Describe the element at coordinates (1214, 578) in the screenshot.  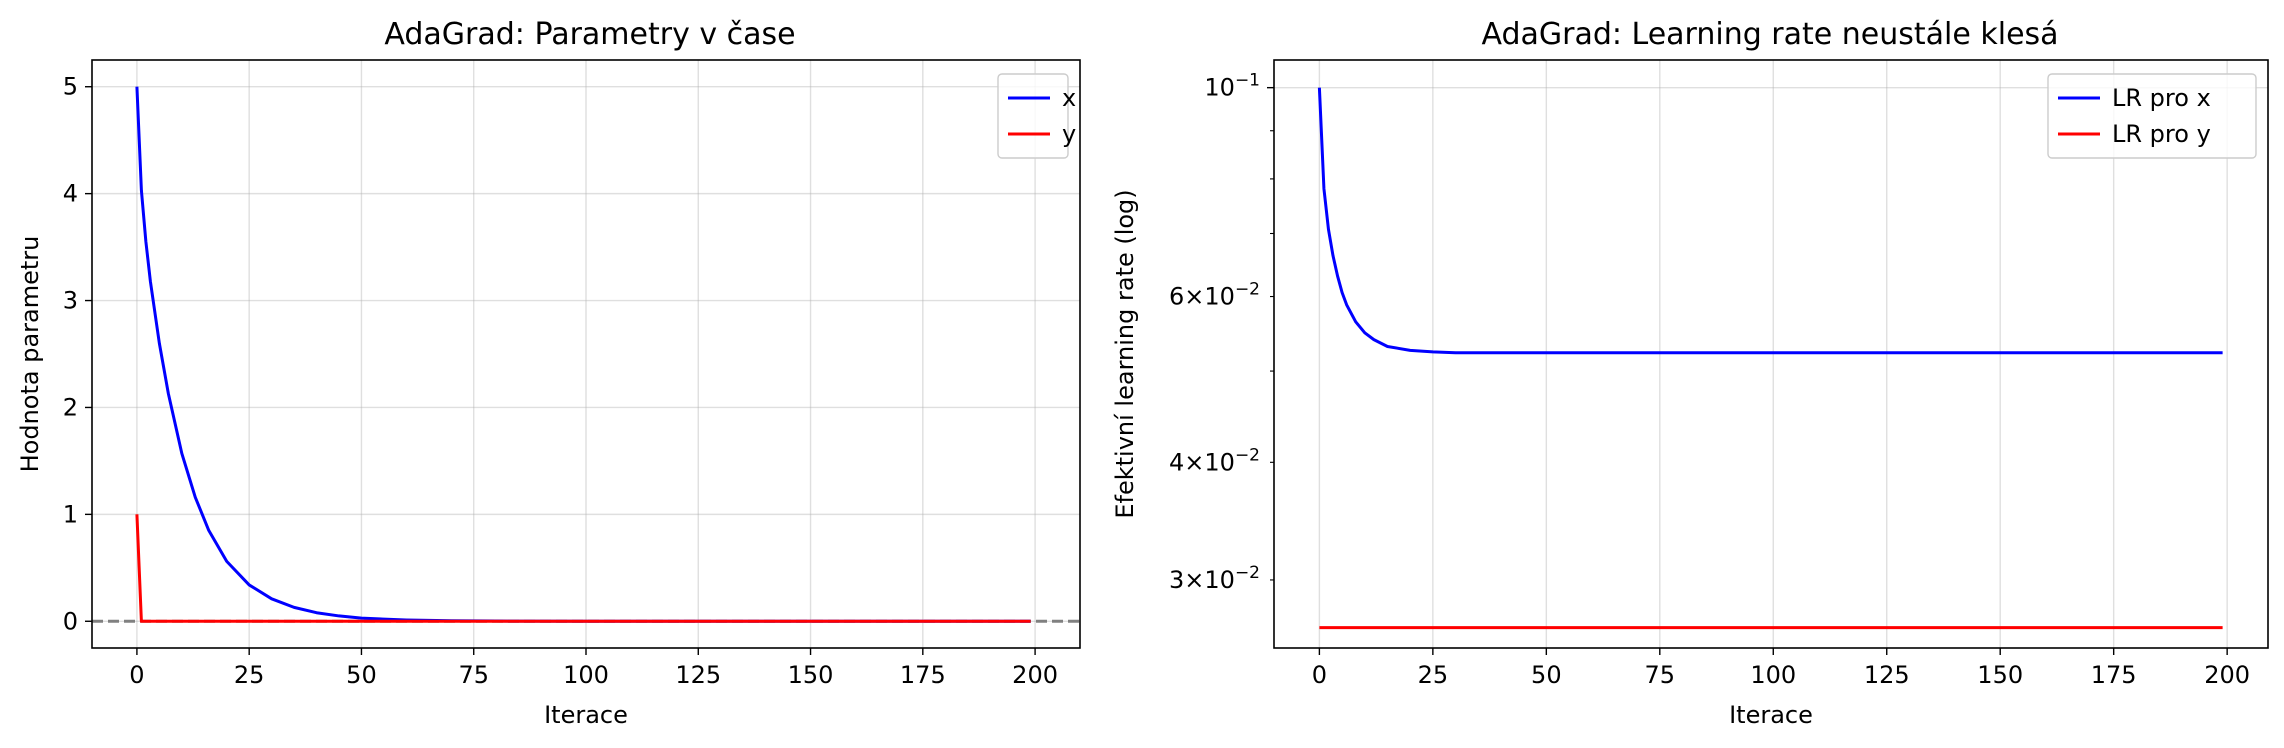
I see `y-tick-label: 3×10⁻²` at that location.